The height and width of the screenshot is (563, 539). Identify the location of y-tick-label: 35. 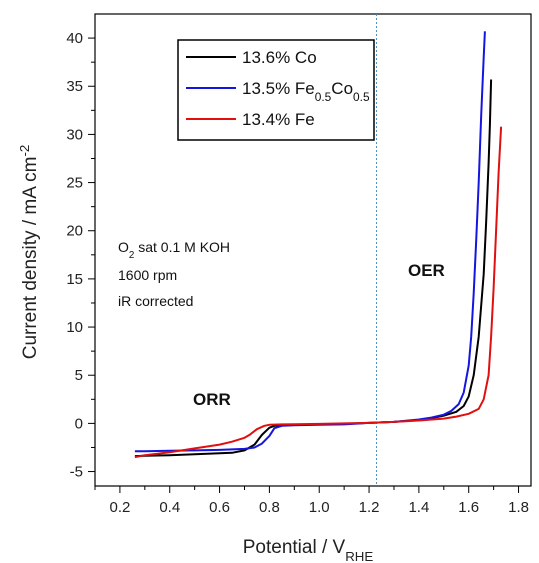
(74, 86).